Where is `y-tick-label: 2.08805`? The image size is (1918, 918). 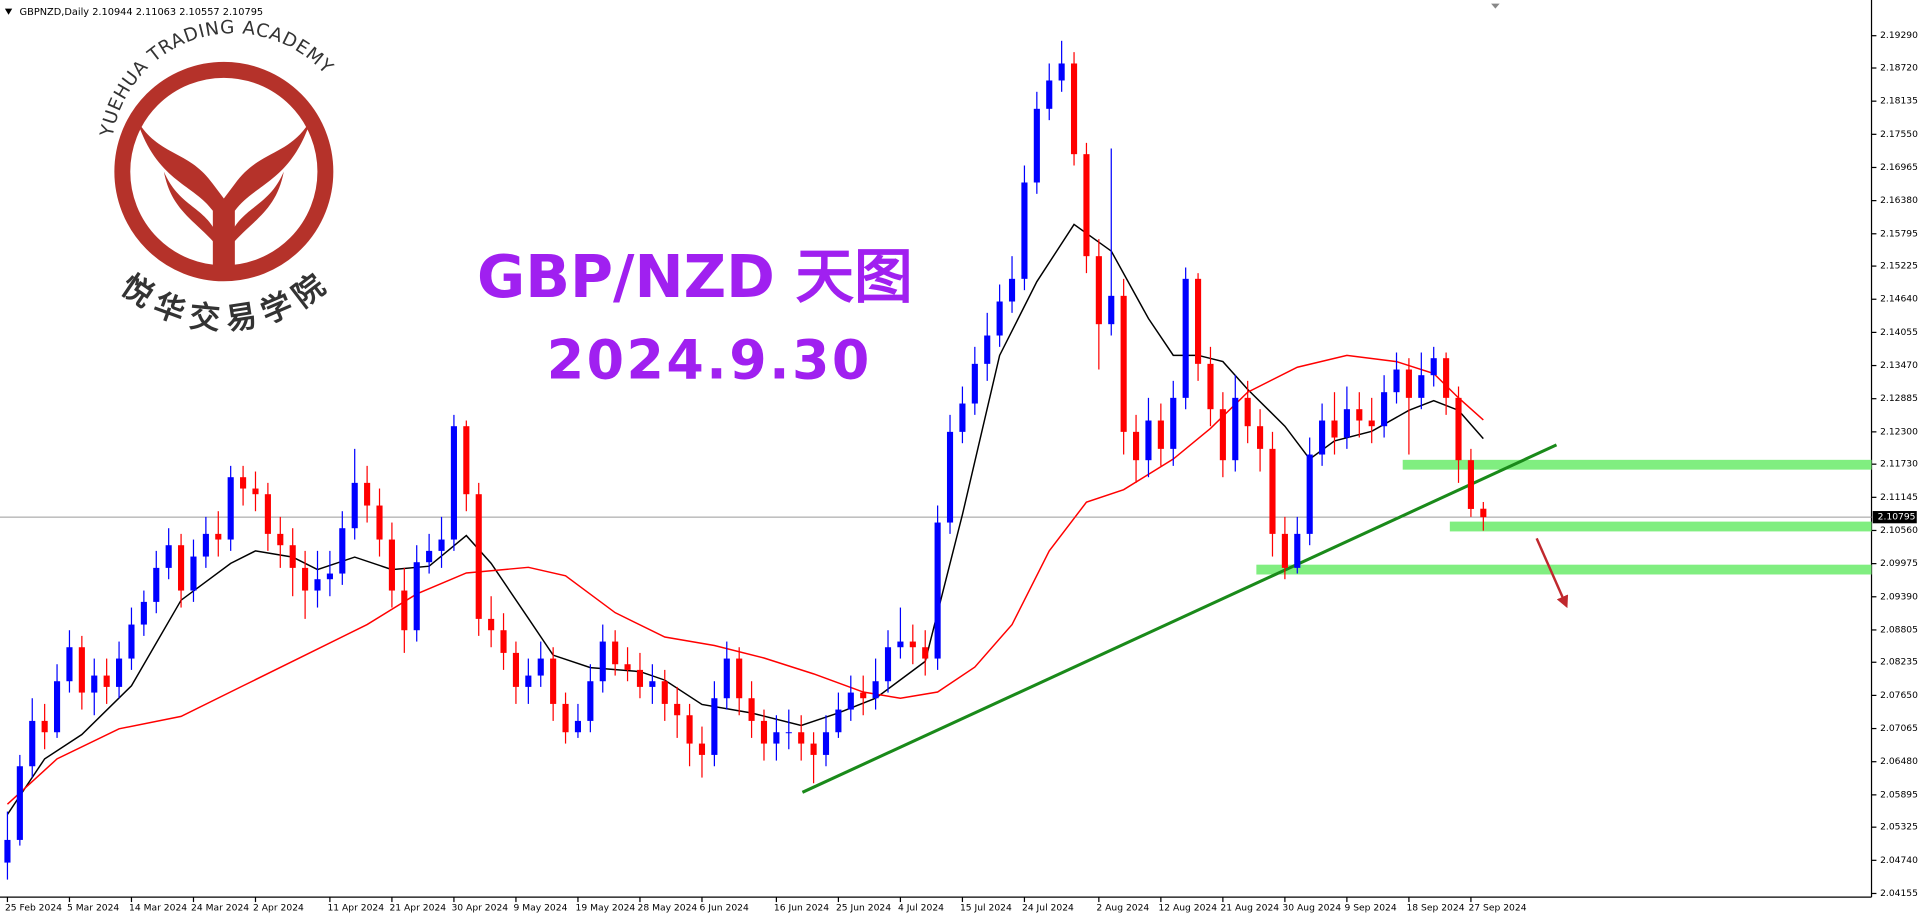
y-tick-label: 2.08805 is located at coordinates (1899, 629).